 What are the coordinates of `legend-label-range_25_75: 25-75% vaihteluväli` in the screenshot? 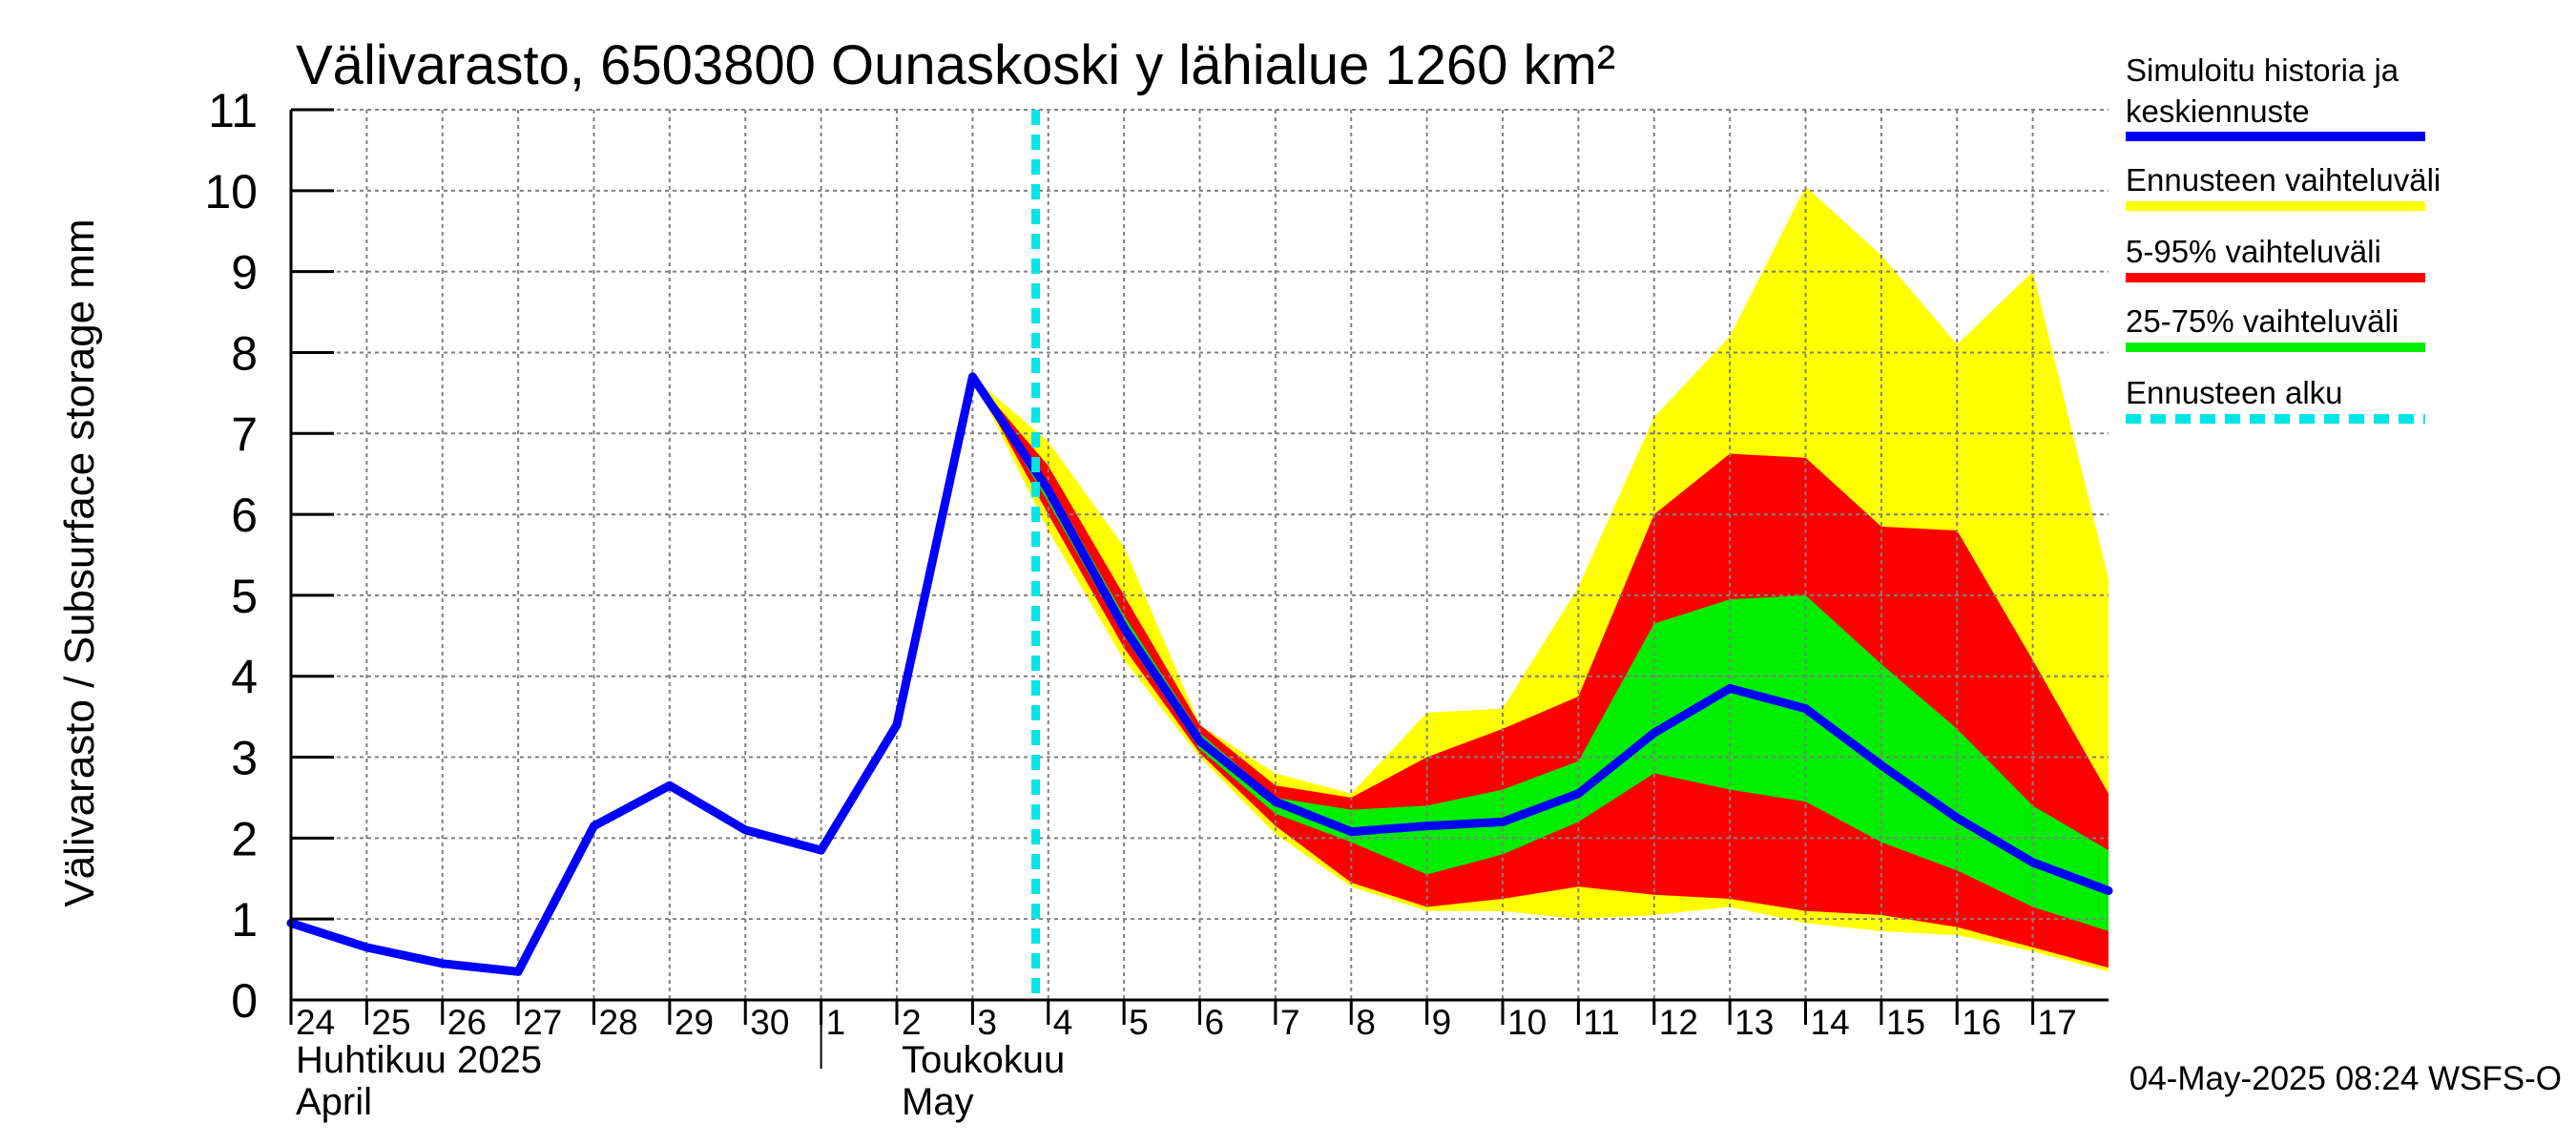 It's located at (2262, 321).